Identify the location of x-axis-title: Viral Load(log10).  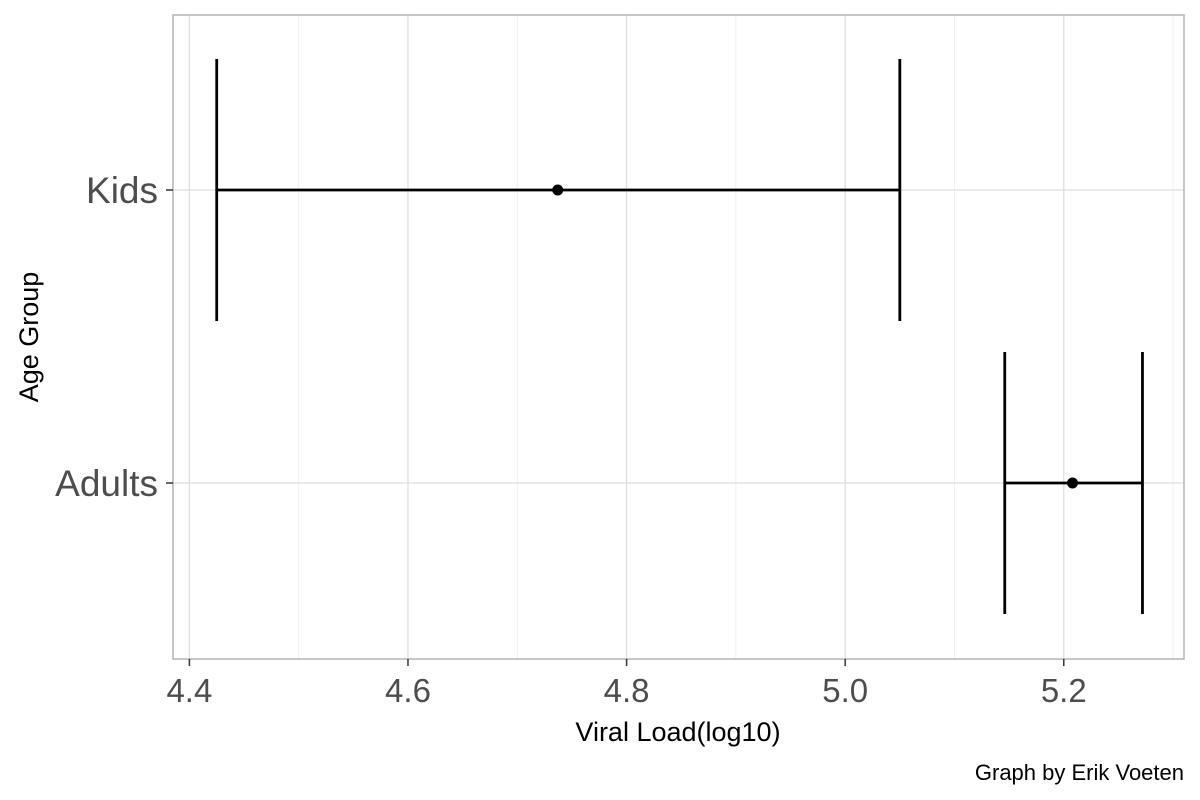
(677, 732).